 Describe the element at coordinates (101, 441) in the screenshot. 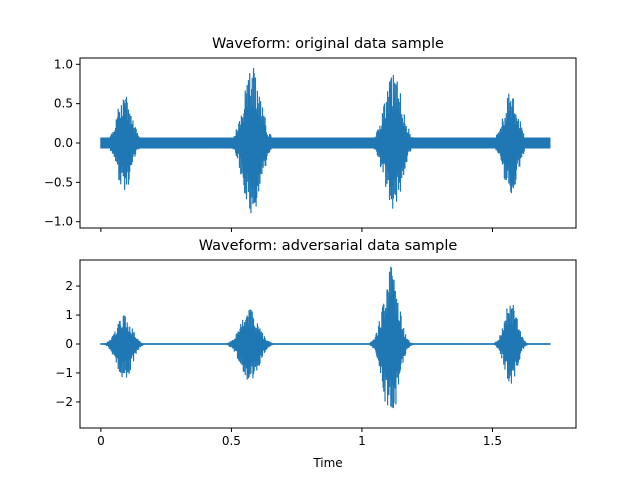

I see `x-tick-label: 0` at that location.